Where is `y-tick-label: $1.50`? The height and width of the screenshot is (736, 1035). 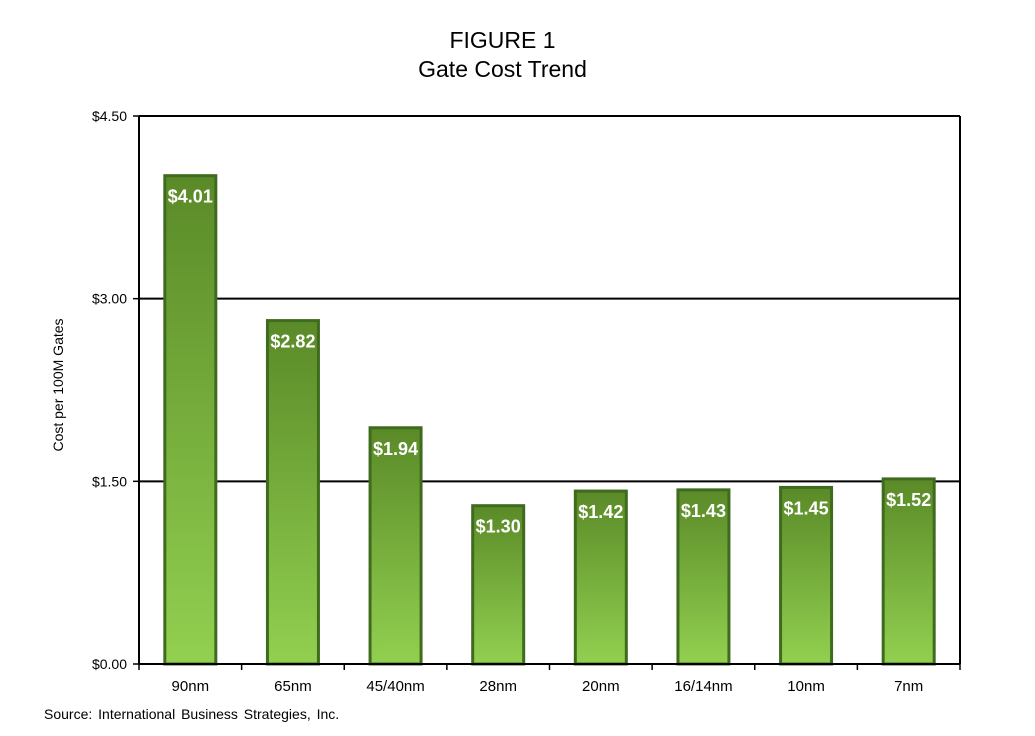
y-tick-label: $1.50 is located at coordinates (109, 481).